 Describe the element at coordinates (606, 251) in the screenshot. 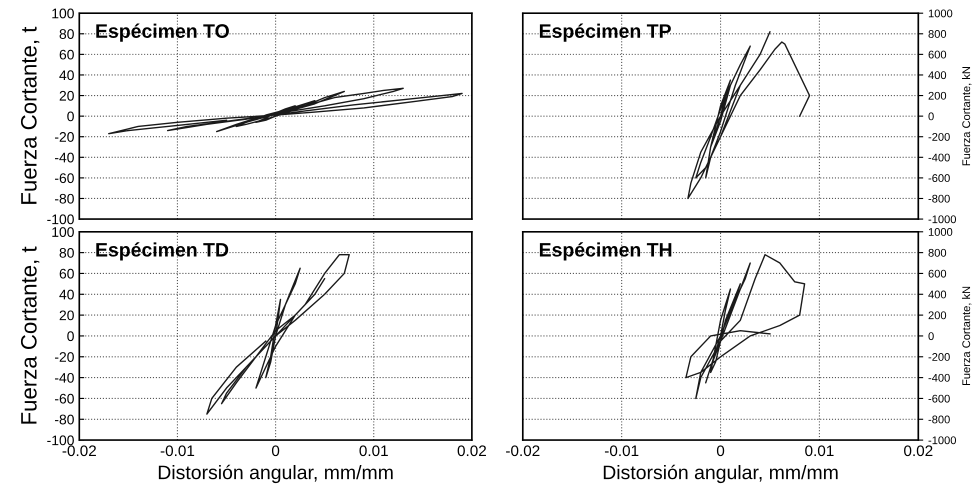

I see `text: Espécimen TH` at that location.